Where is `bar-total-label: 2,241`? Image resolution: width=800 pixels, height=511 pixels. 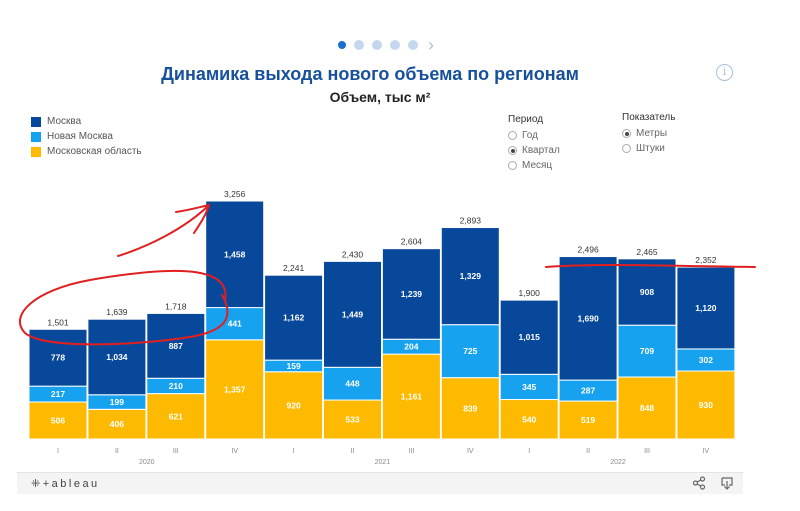
bar-total-label: 2,241 is located at coordinates (294, 268).